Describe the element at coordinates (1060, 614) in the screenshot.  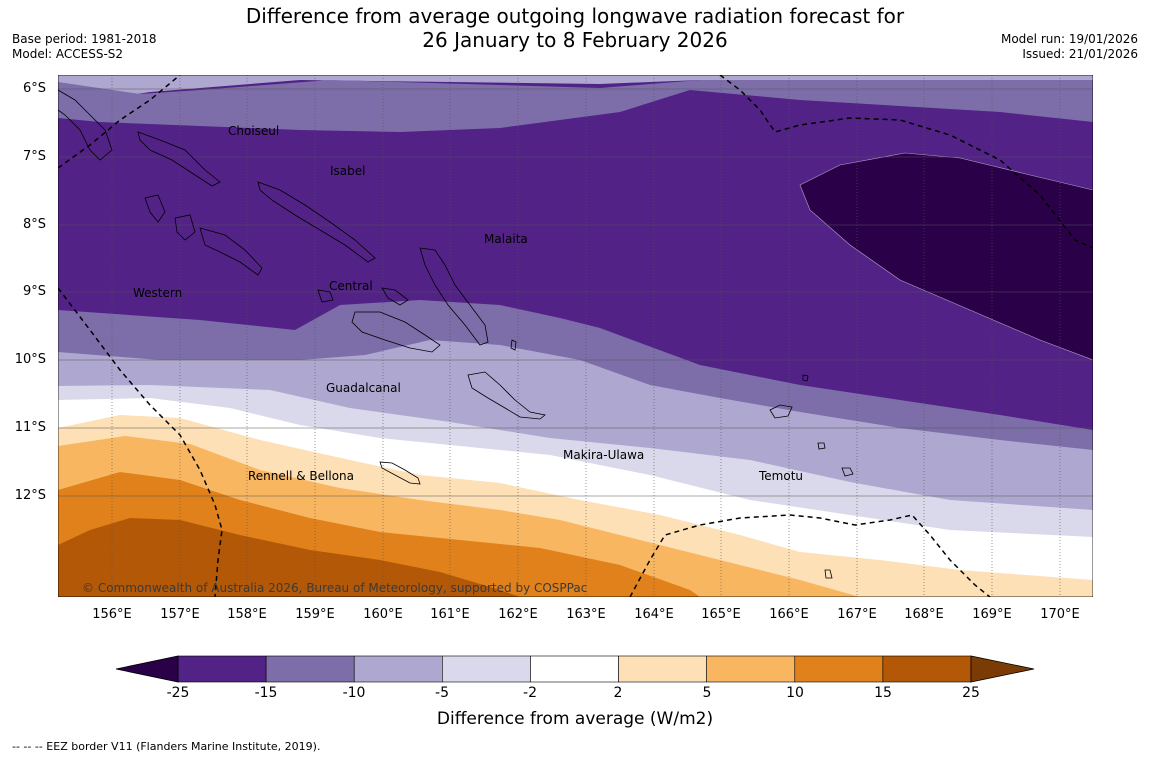
I see `lon-label-170e: 170°E` at that location.